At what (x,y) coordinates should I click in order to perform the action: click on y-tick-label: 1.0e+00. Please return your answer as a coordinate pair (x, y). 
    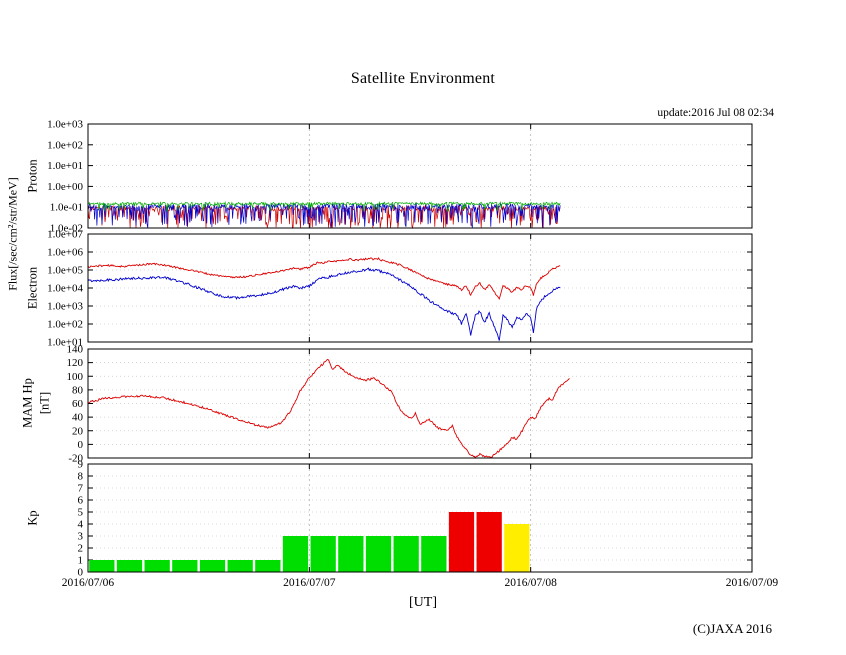
    Looking at the image, I should click on (65, 187).